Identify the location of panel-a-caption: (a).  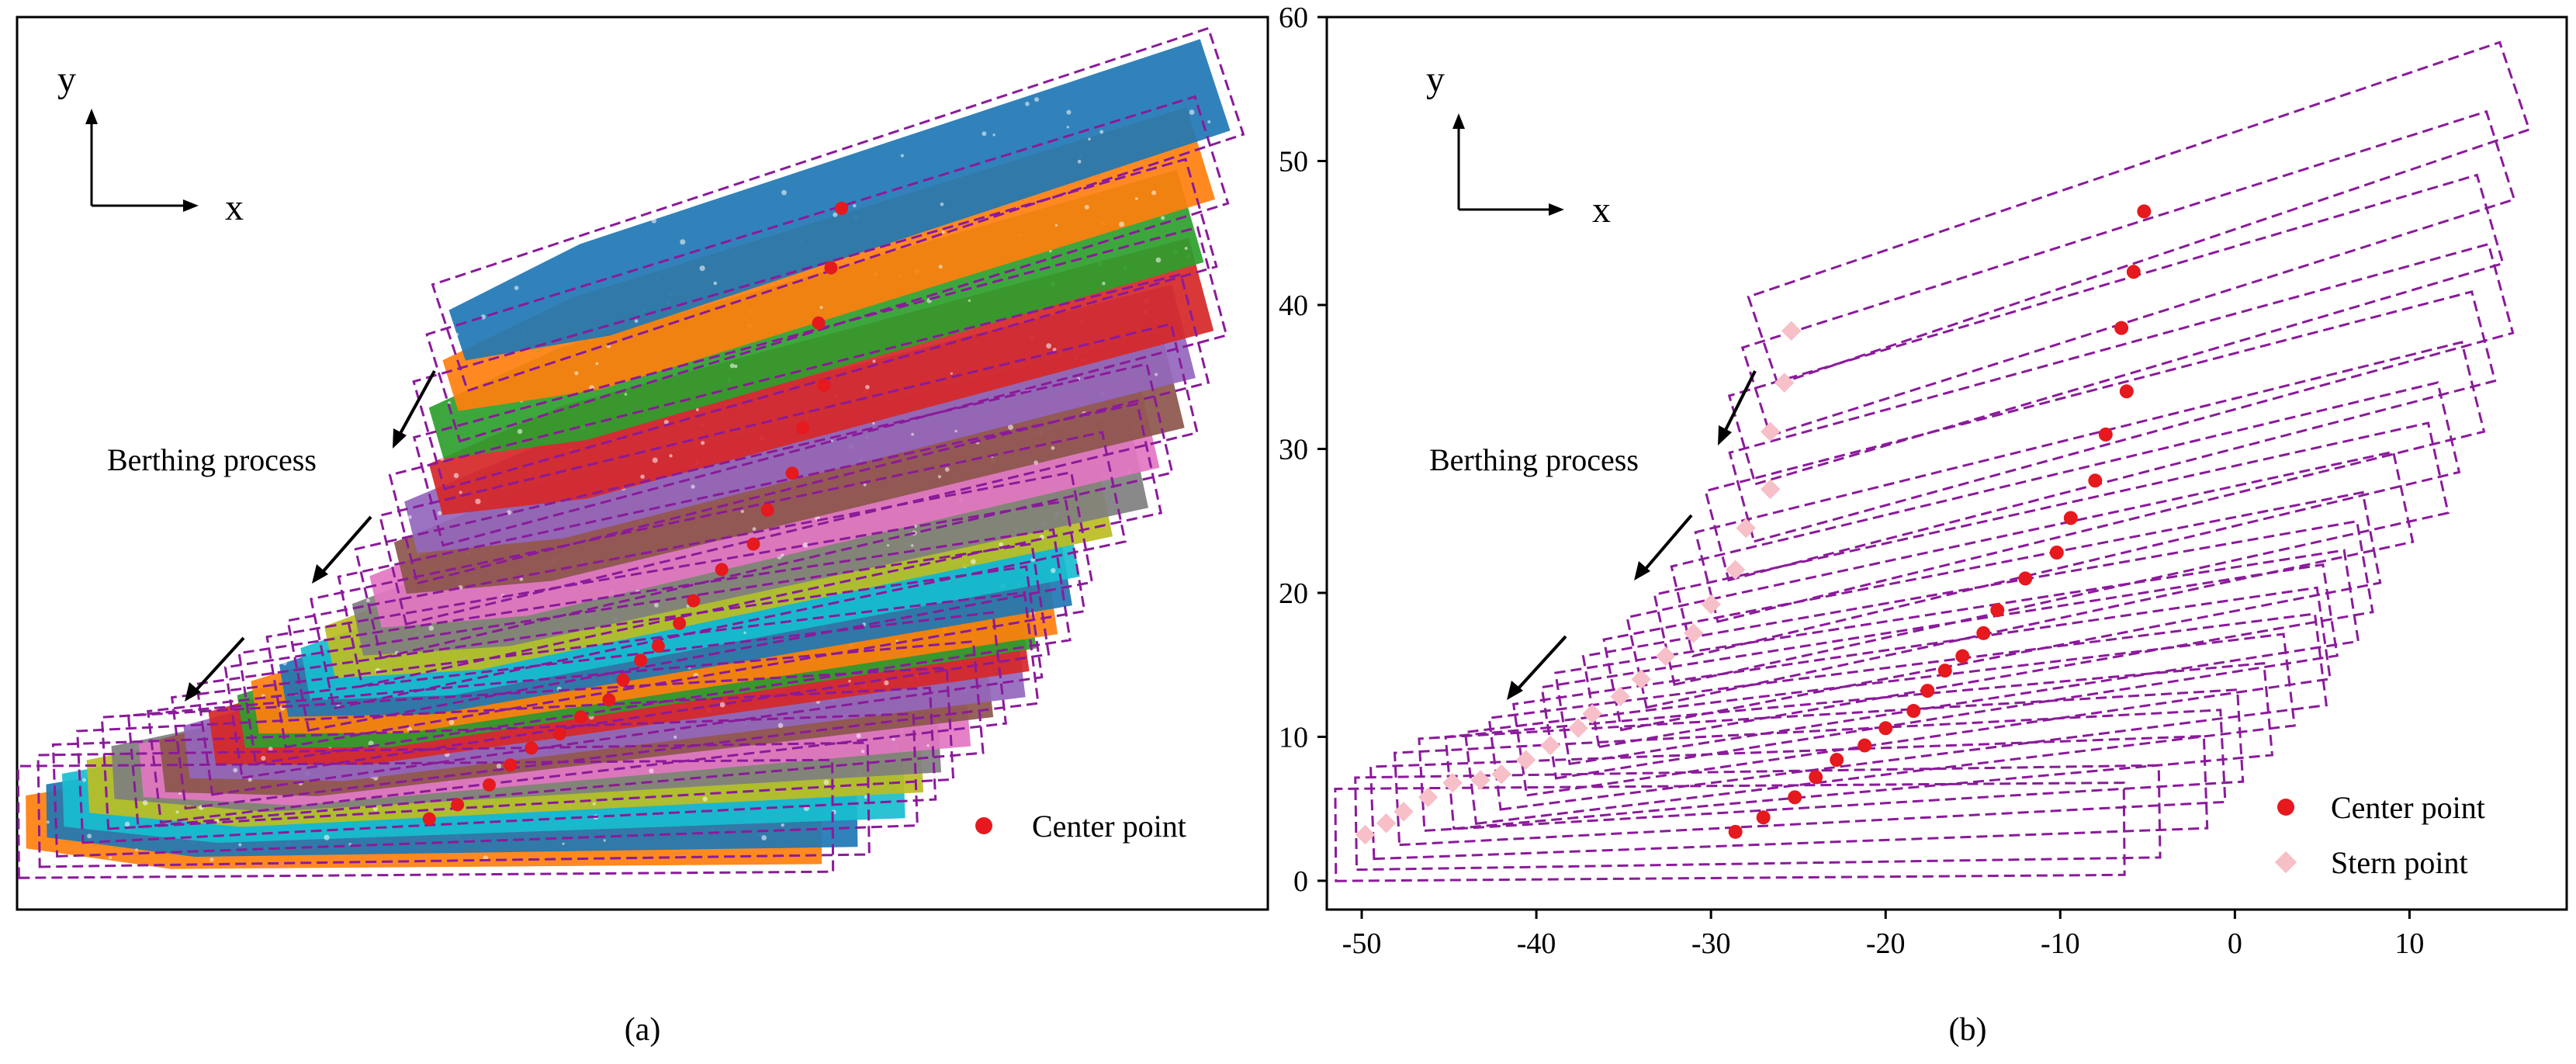
(643, 1030).